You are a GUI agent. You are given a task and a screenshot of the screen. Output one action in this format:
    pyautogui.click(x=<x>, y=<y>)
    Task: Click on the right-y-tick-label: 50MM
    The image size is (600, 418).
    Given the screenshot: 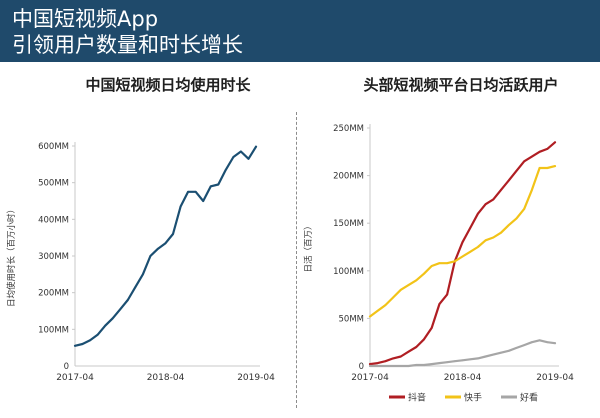 What is the action you would take?
    pyautogui.click(x=351, y=319)
    